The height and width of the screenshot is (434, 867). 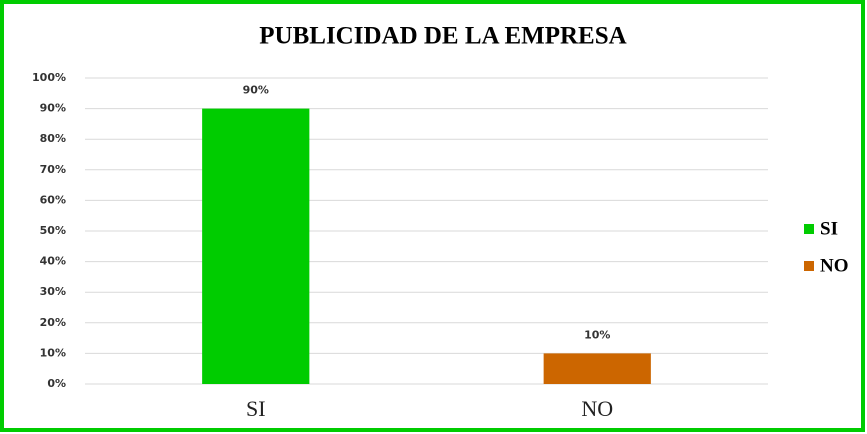 I want to click on y-tick-label: 90%, so click(x=53, y=108).